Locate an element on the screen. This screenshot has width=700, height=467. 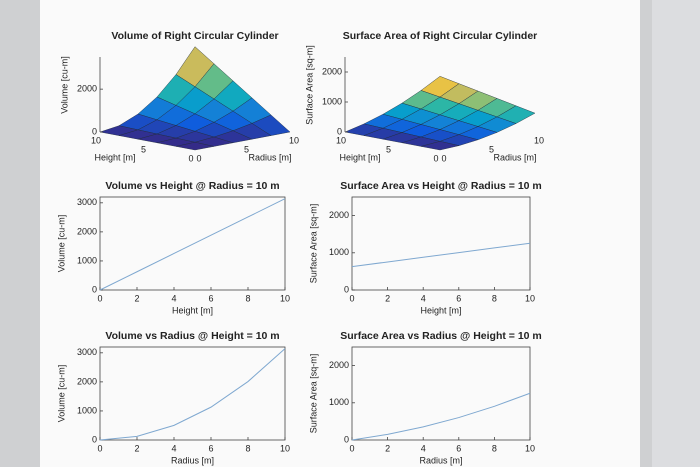
chart-title: Volume vs Height @ Radius = 10 m is located at coordinates (192, 186).